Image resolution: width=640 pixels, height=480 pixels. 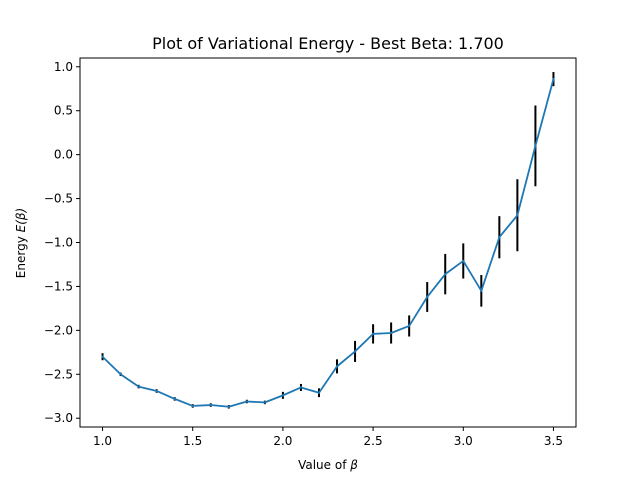 I want to click on x-tick-label: 2.5, so click(x=373, y=441).